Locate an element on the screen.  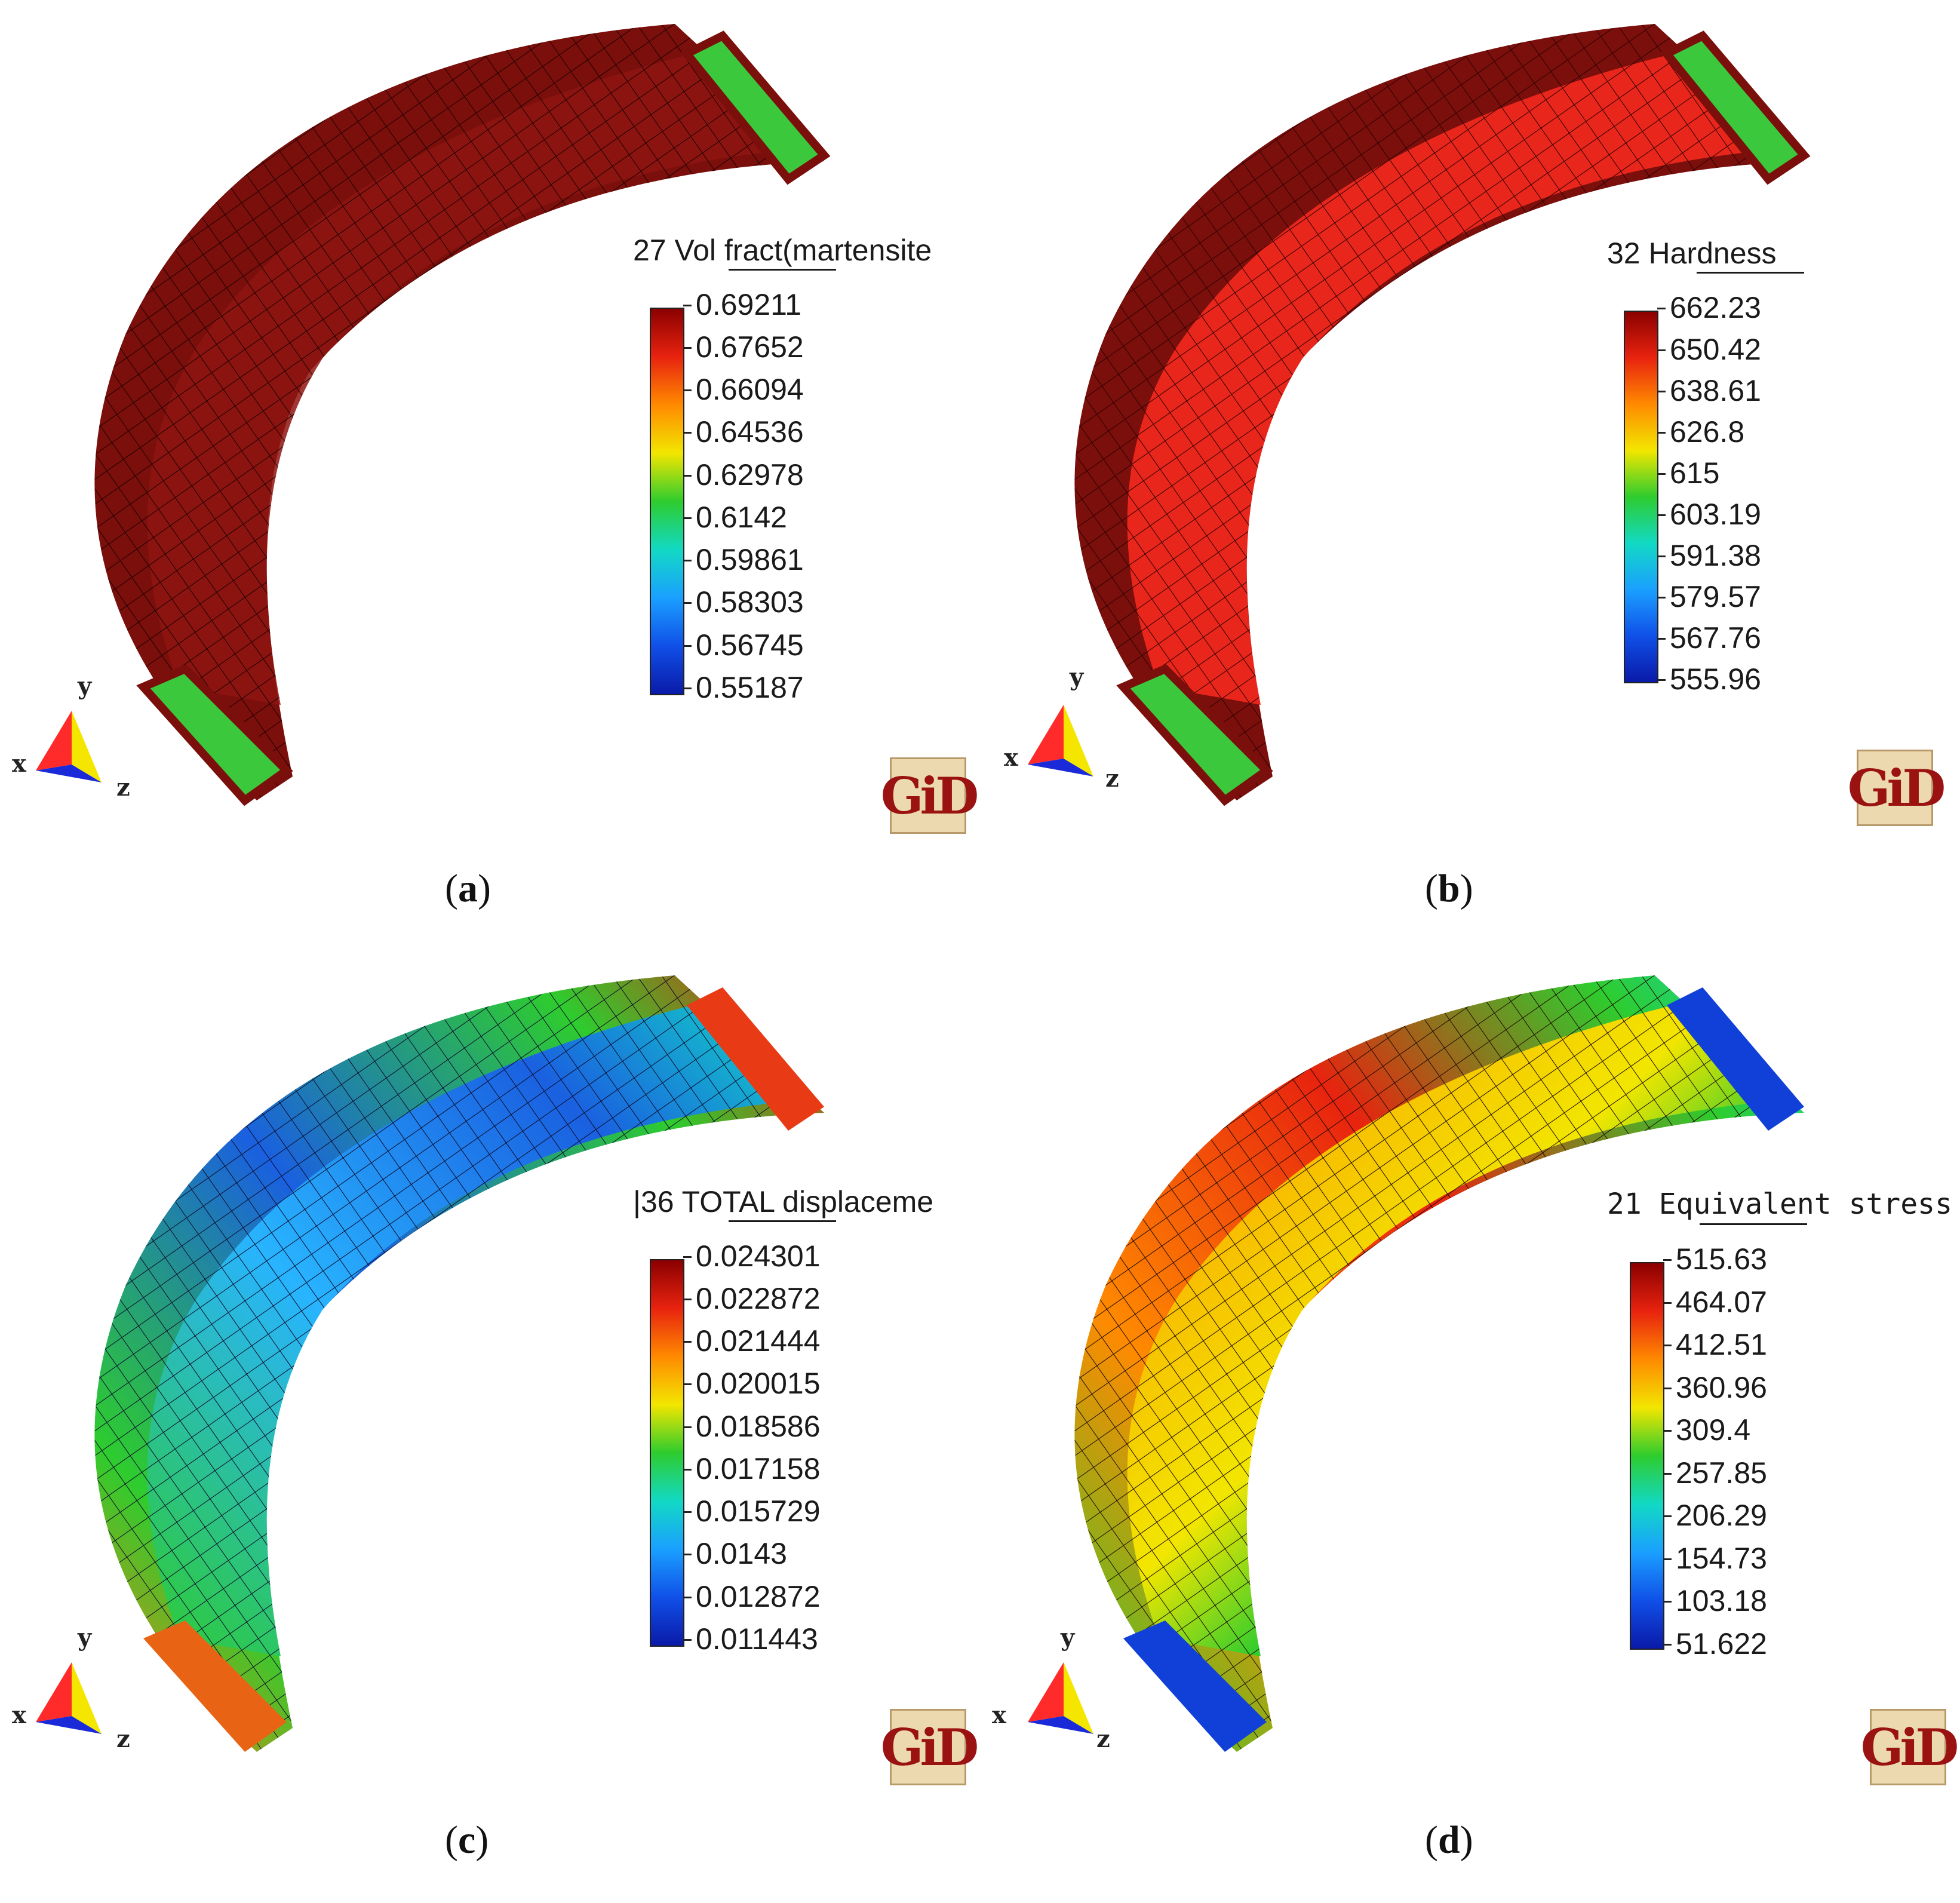
caption-letter: c is located at coordinates (466, 1840).